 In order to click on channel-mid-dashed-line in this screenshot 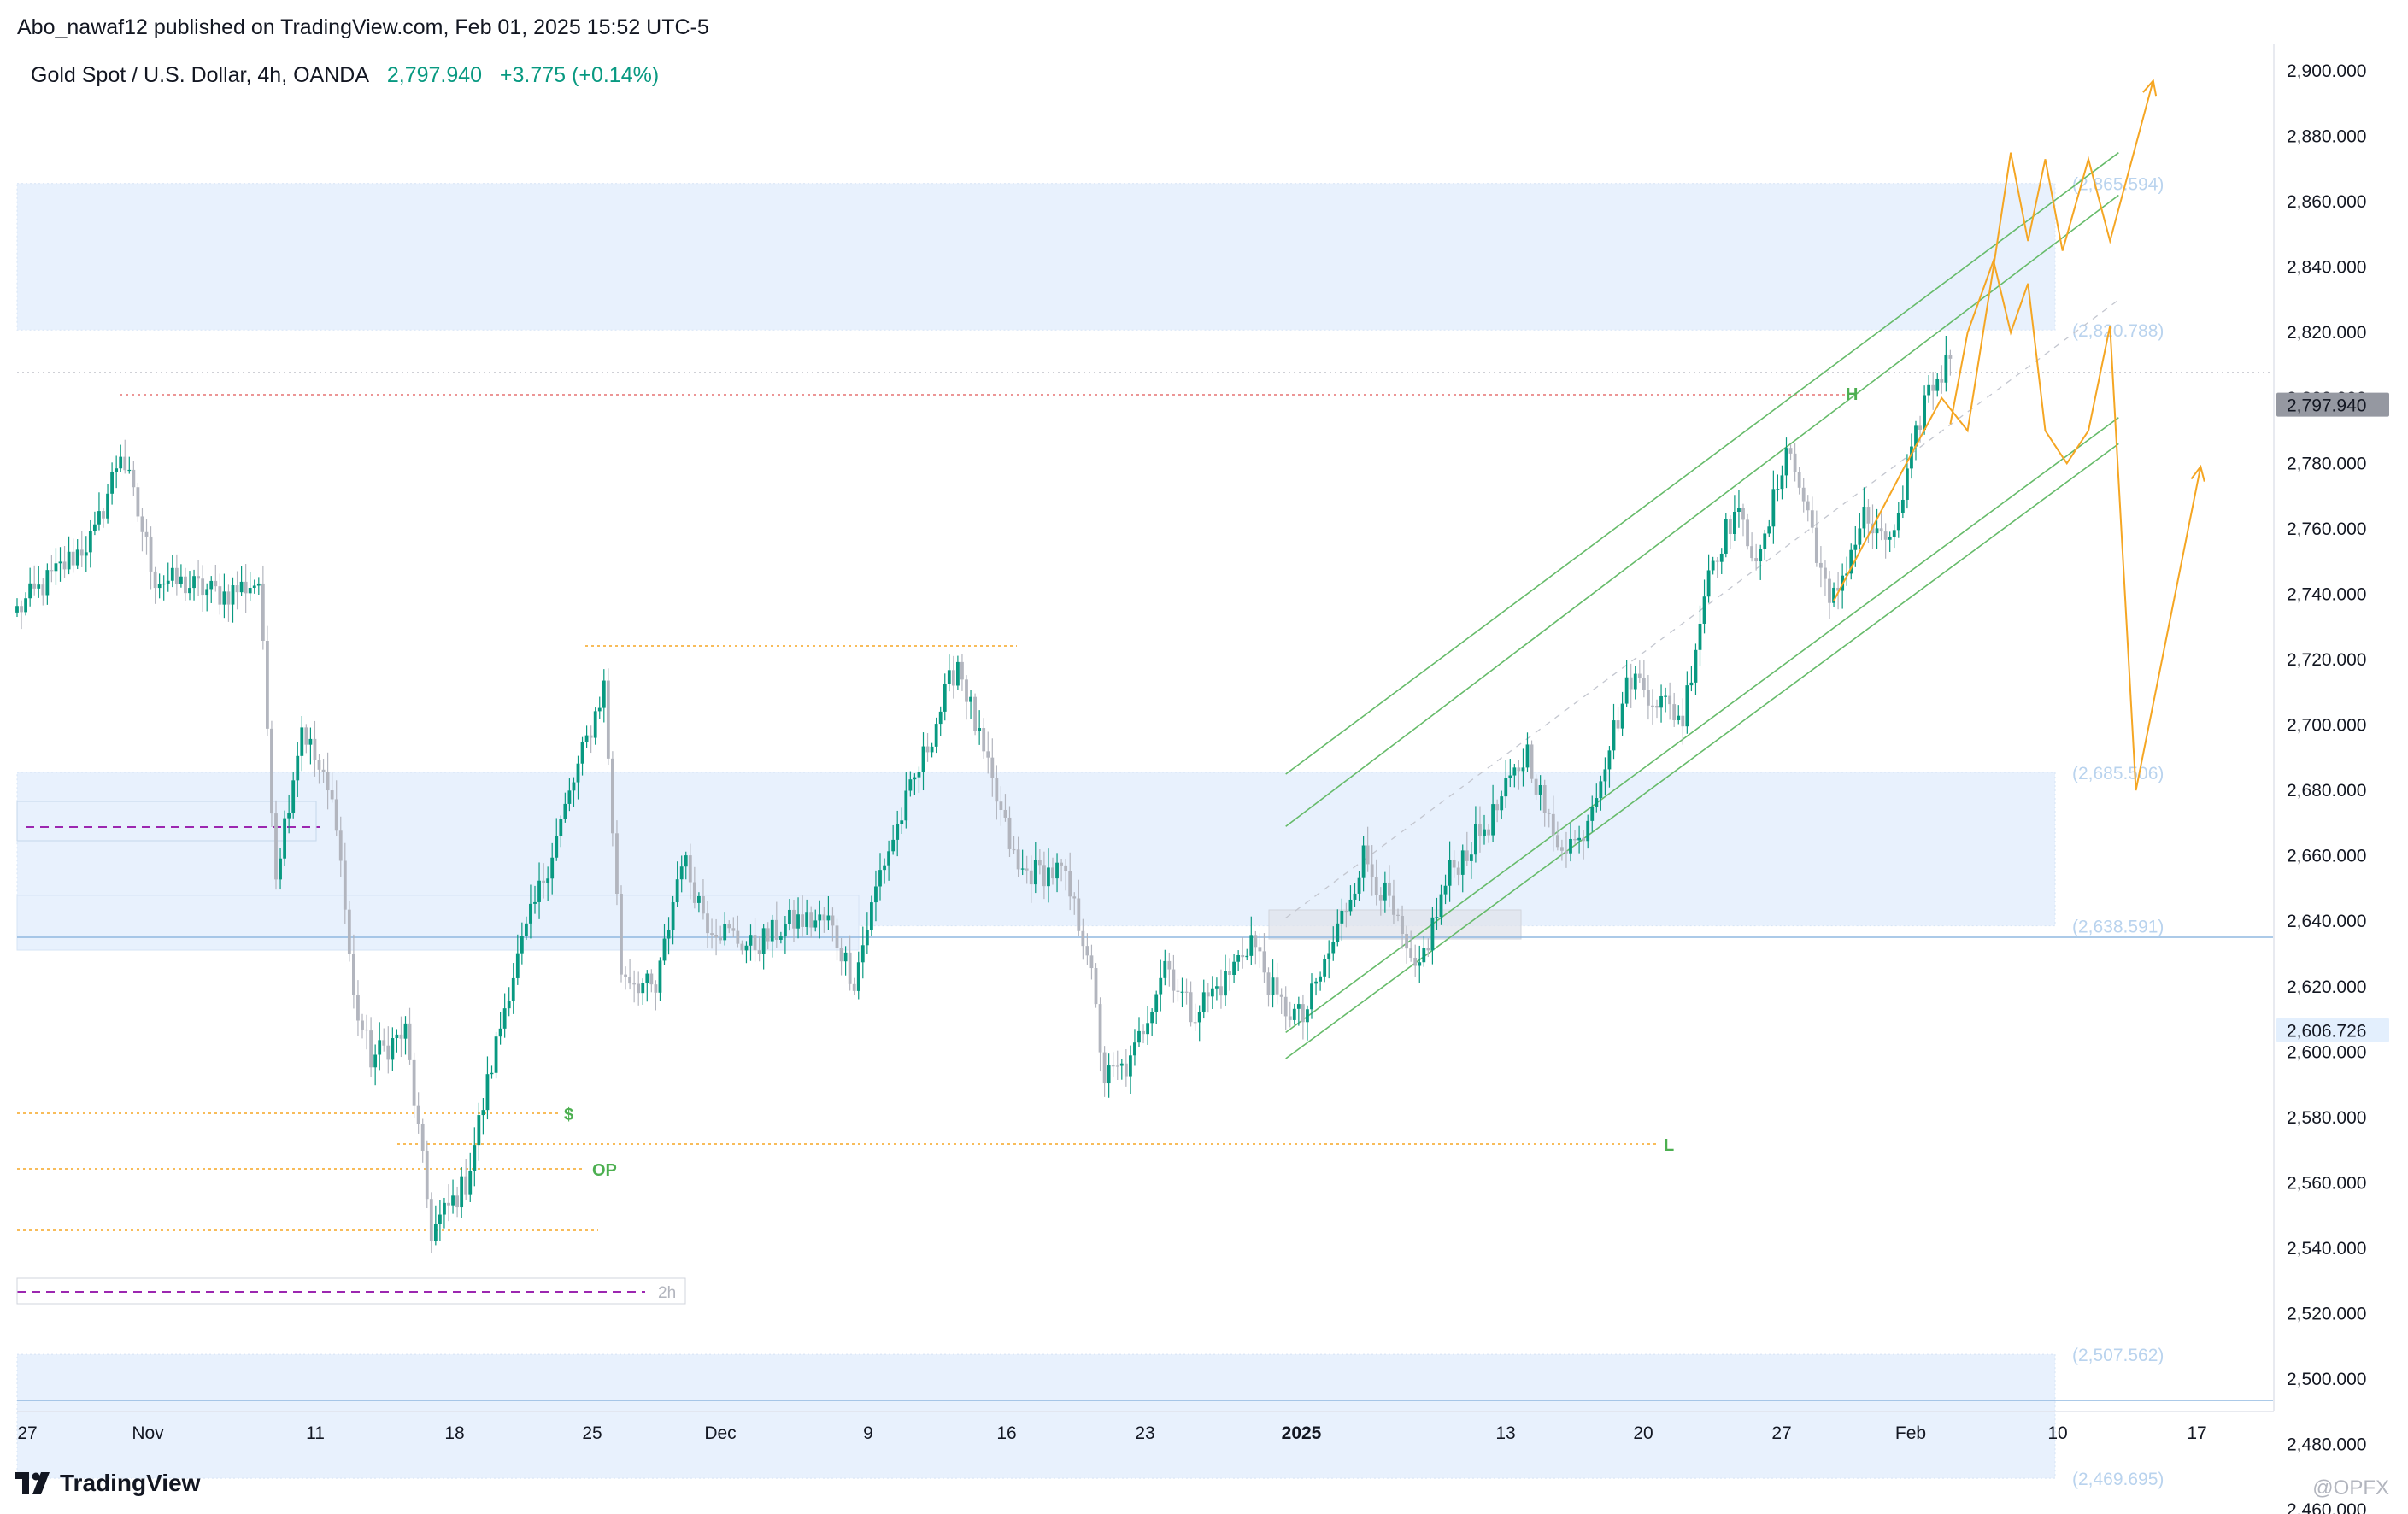, I will do `click(1702, 608)`.